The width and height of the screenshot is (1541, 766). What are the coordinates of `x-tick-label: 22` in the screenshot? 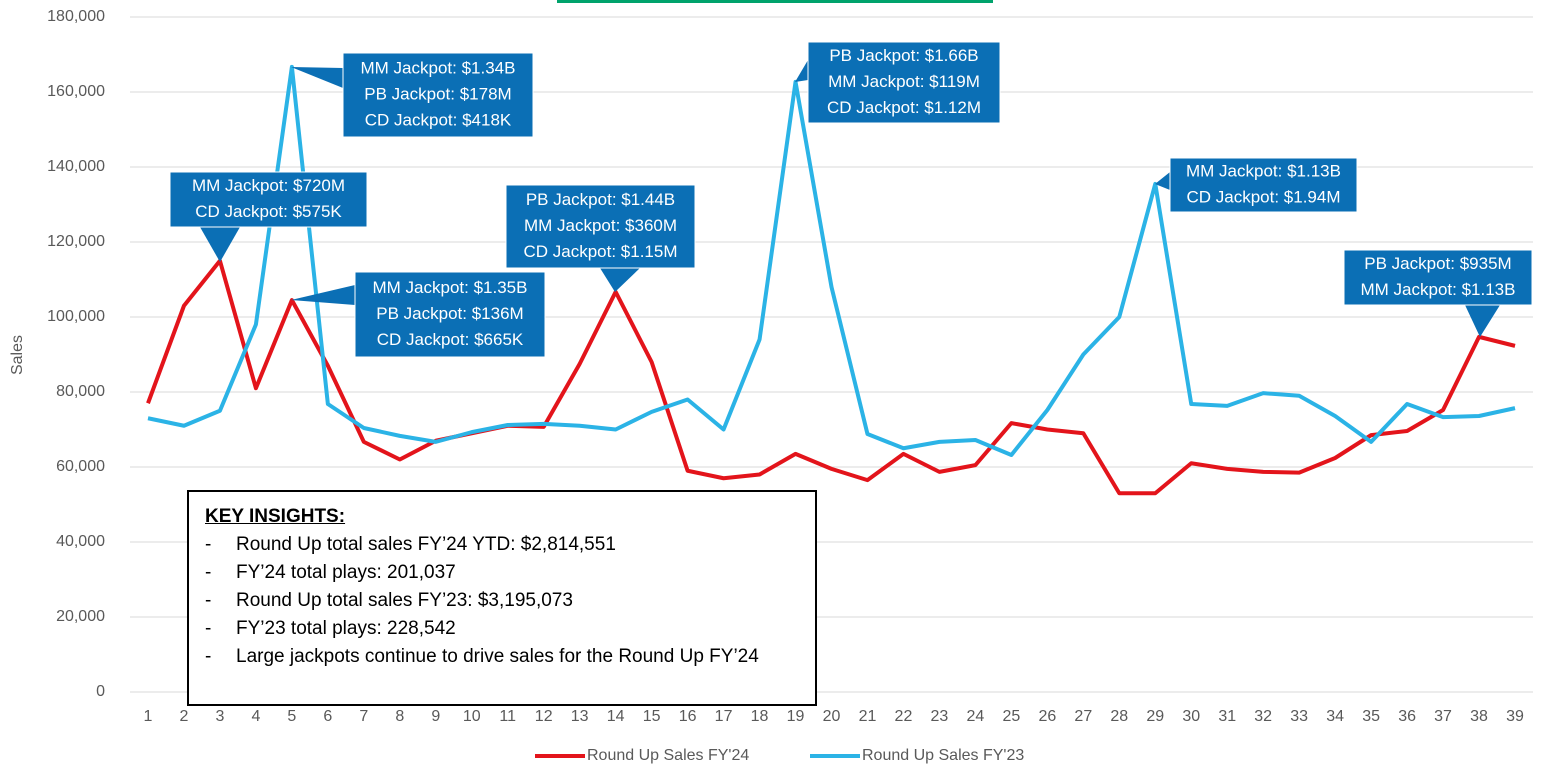 It's located at (904, 716).